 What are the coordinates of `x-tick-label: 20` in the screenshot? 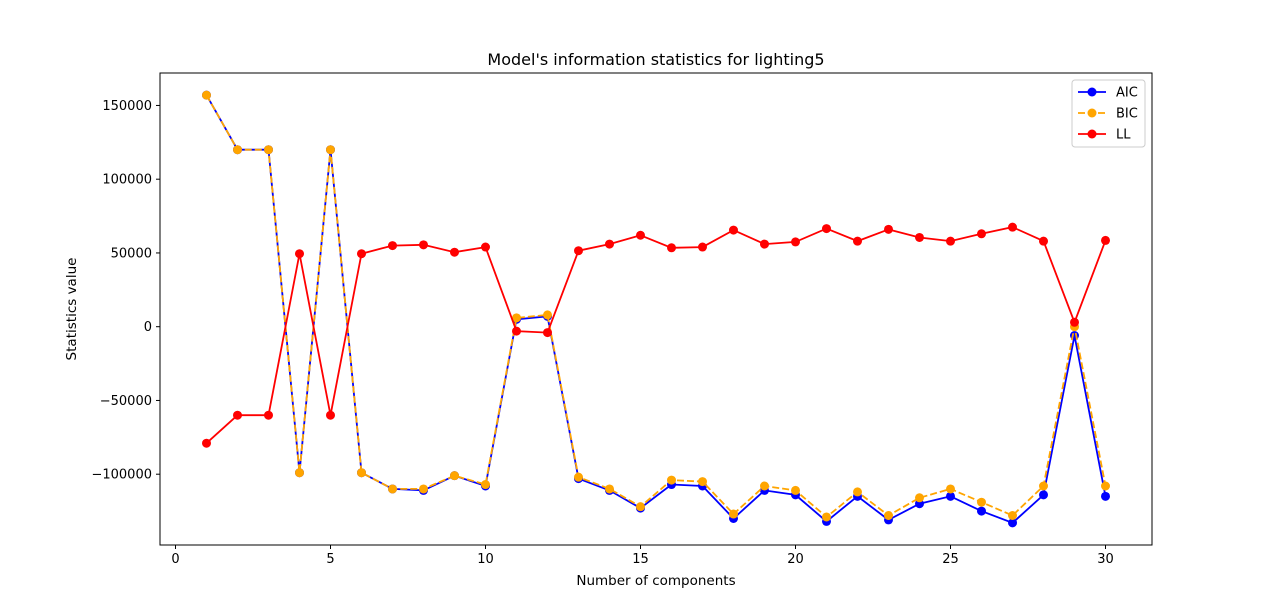 It's located at (795, 559).